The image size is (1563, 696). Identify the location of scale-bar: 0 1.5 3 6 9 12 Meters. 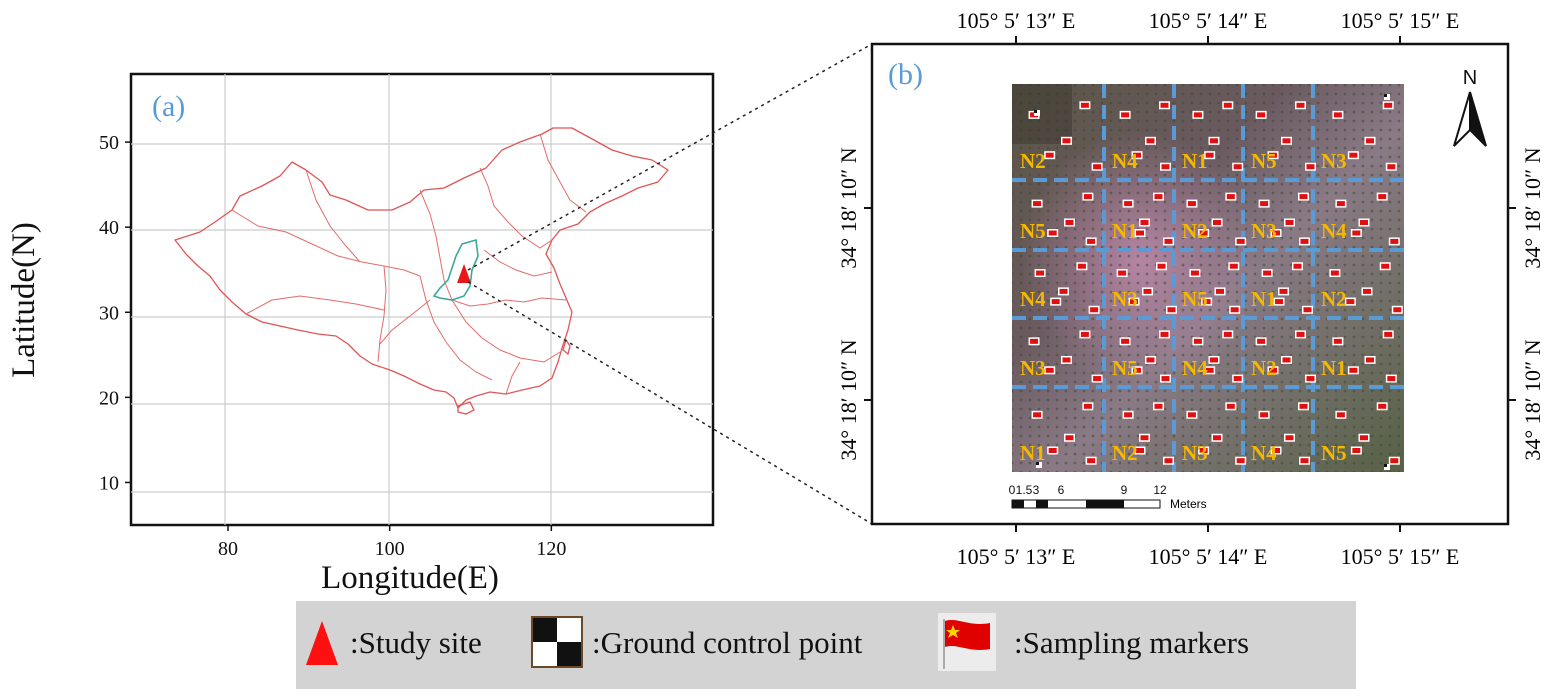
(1108, 497).